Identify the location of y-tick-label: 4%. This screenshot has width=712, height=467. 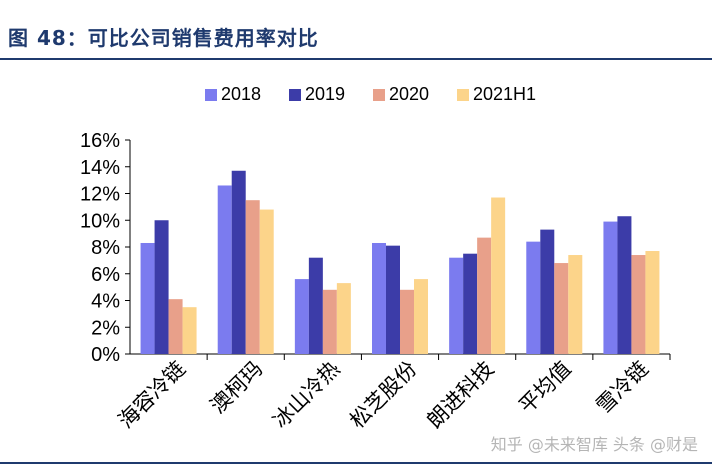
(105, 302).